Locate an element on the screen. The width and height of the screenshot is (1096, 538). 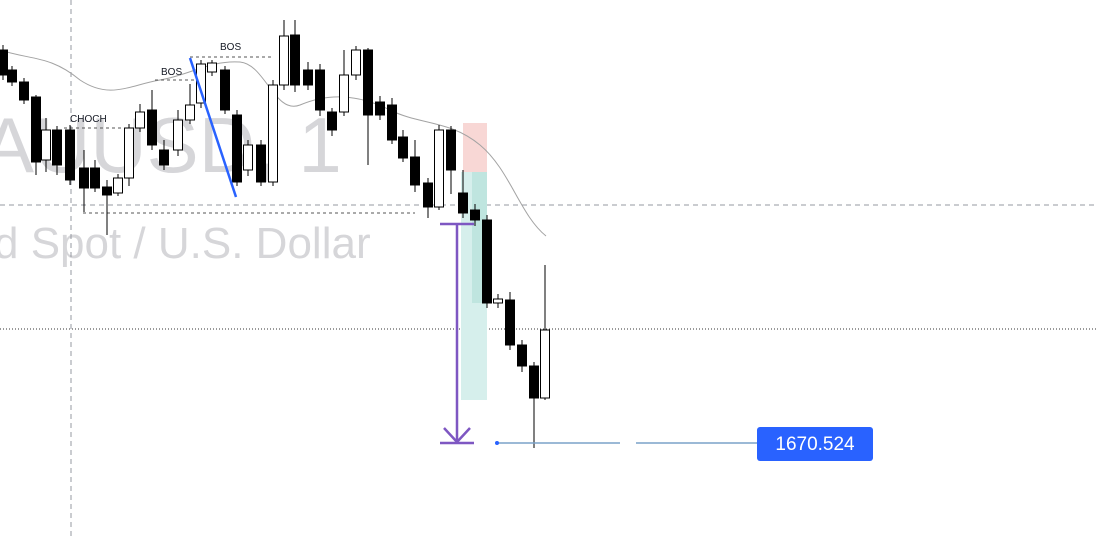
price-label: 1670.524 is located at coordinates (815, 444).